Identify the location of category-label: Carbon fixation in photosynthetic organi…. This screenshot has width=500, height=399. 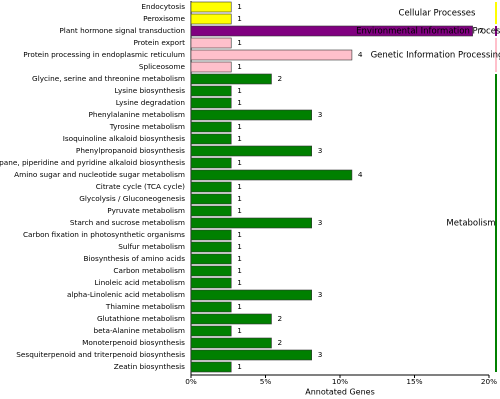
(104, 234).